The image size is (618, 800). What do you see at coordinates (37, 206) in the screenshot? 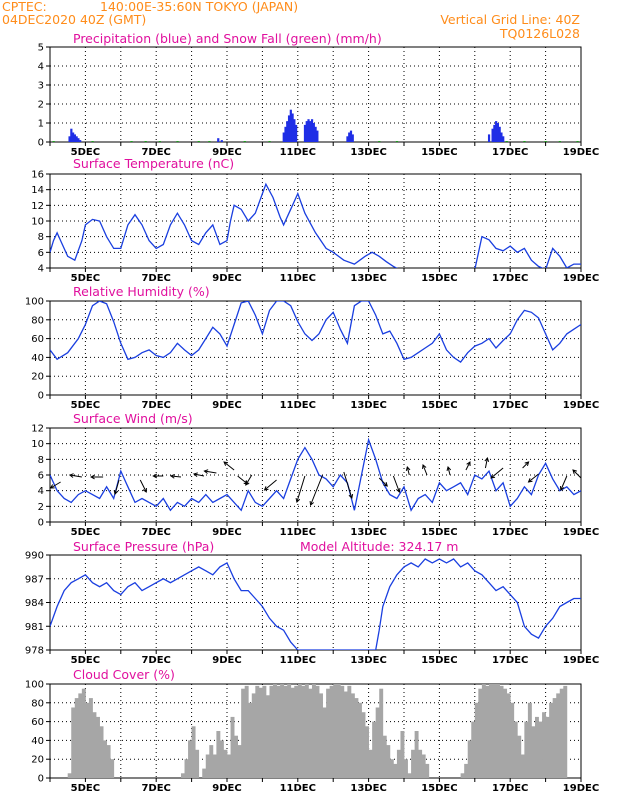
I see `y-tick-label: 12` at bounding box center [37, 206].